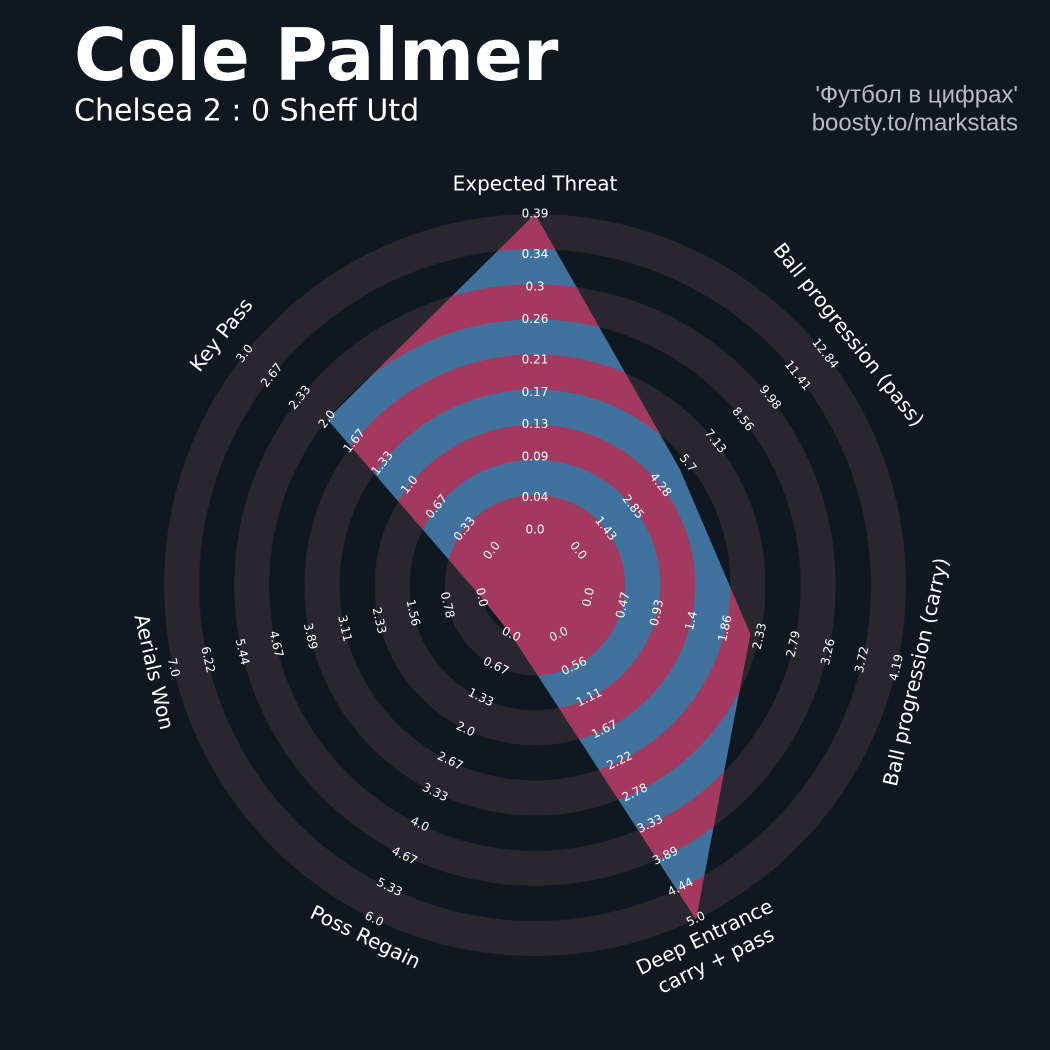 This screenshot has height=1050, width=1050. What do you see at coordinates (345, 628) in the screenshot?
I see `tick-label: 3.11` at bounding box center [345, 628].